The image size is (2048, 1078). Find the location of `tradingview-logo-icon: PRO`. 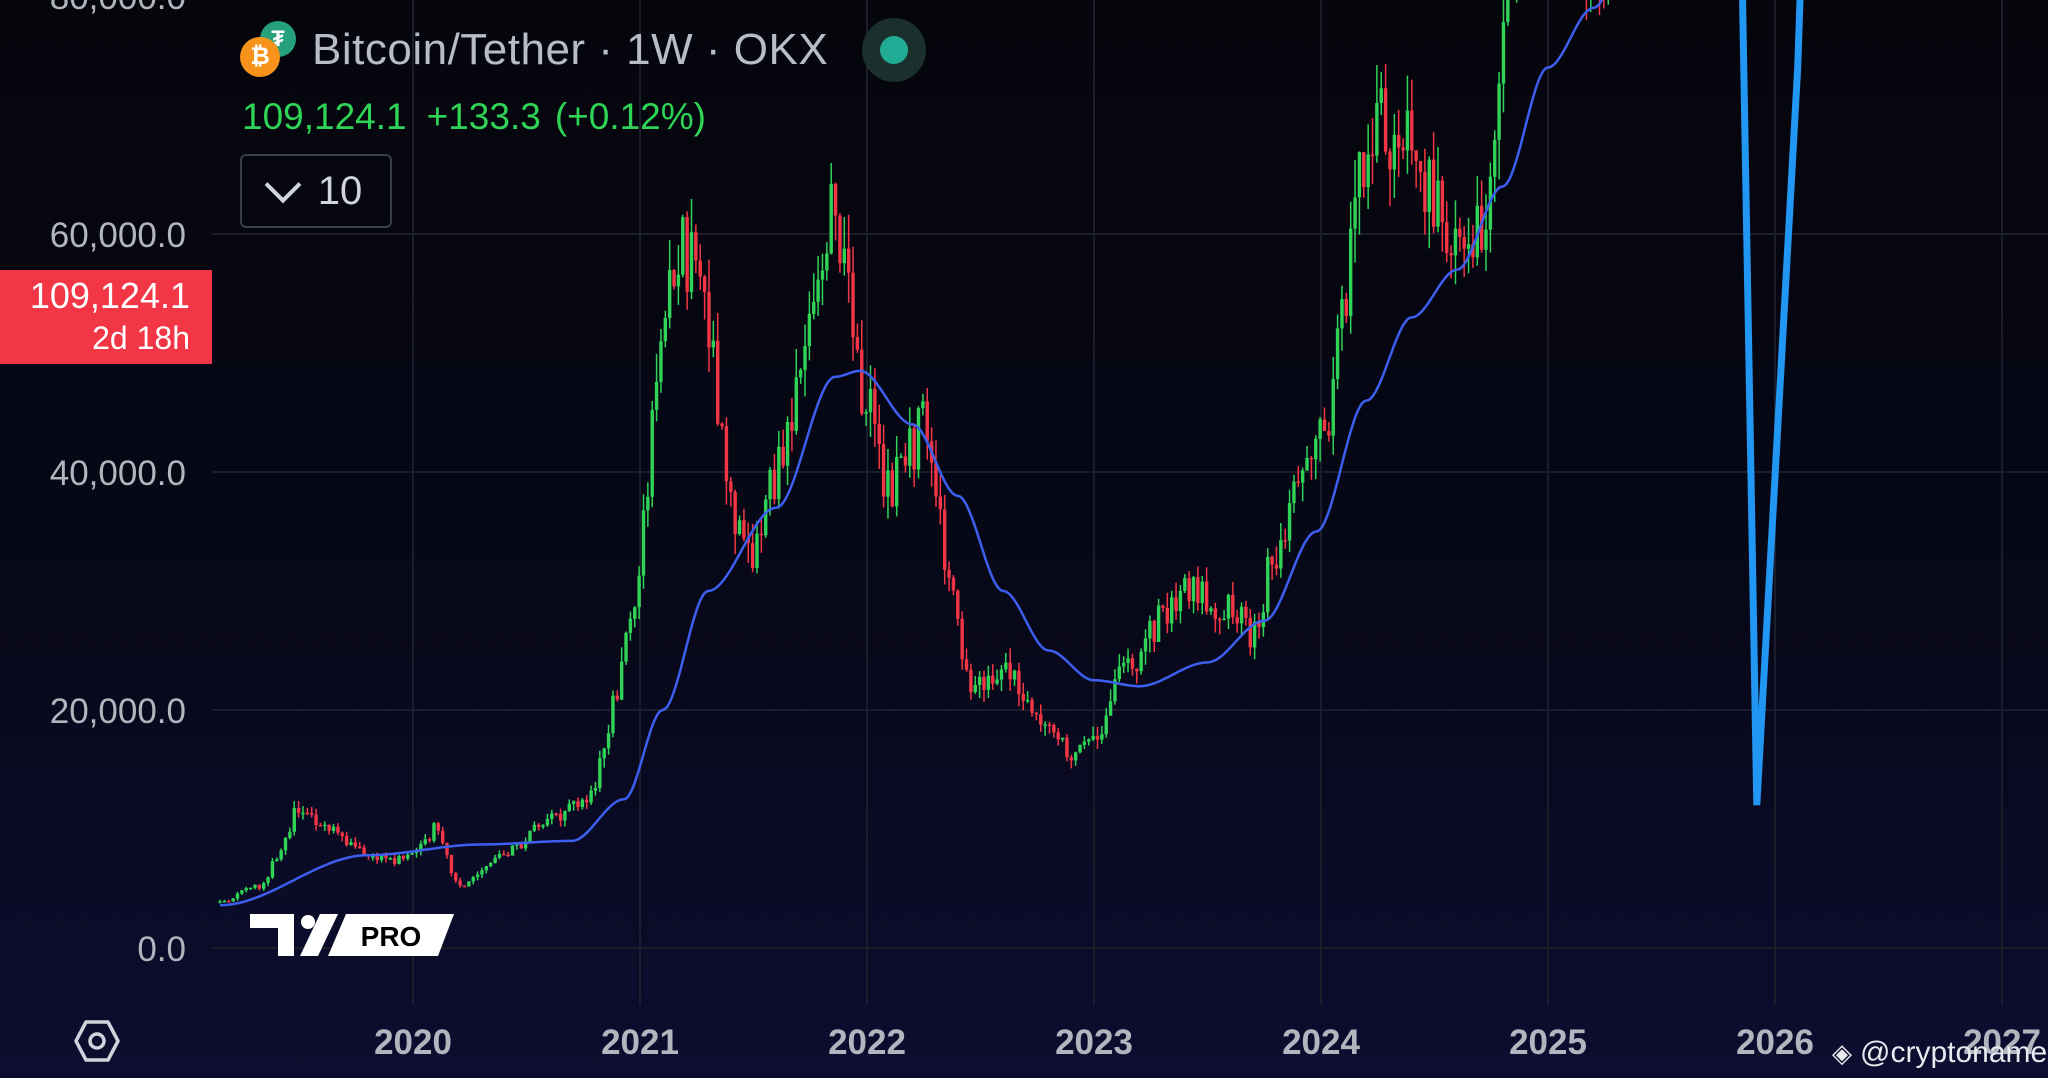

tradingview-logo-icon: PRO is located at coordinates (352, 935).